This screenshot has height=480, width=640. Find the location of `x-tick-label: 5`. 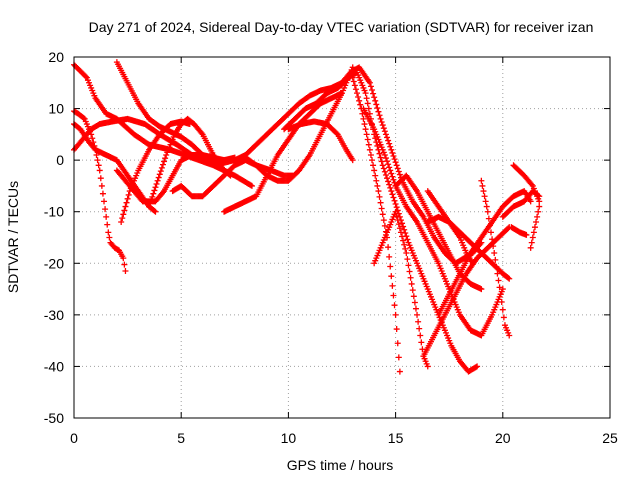

x-tick-label: 5 is located at coordinates (181, 438).